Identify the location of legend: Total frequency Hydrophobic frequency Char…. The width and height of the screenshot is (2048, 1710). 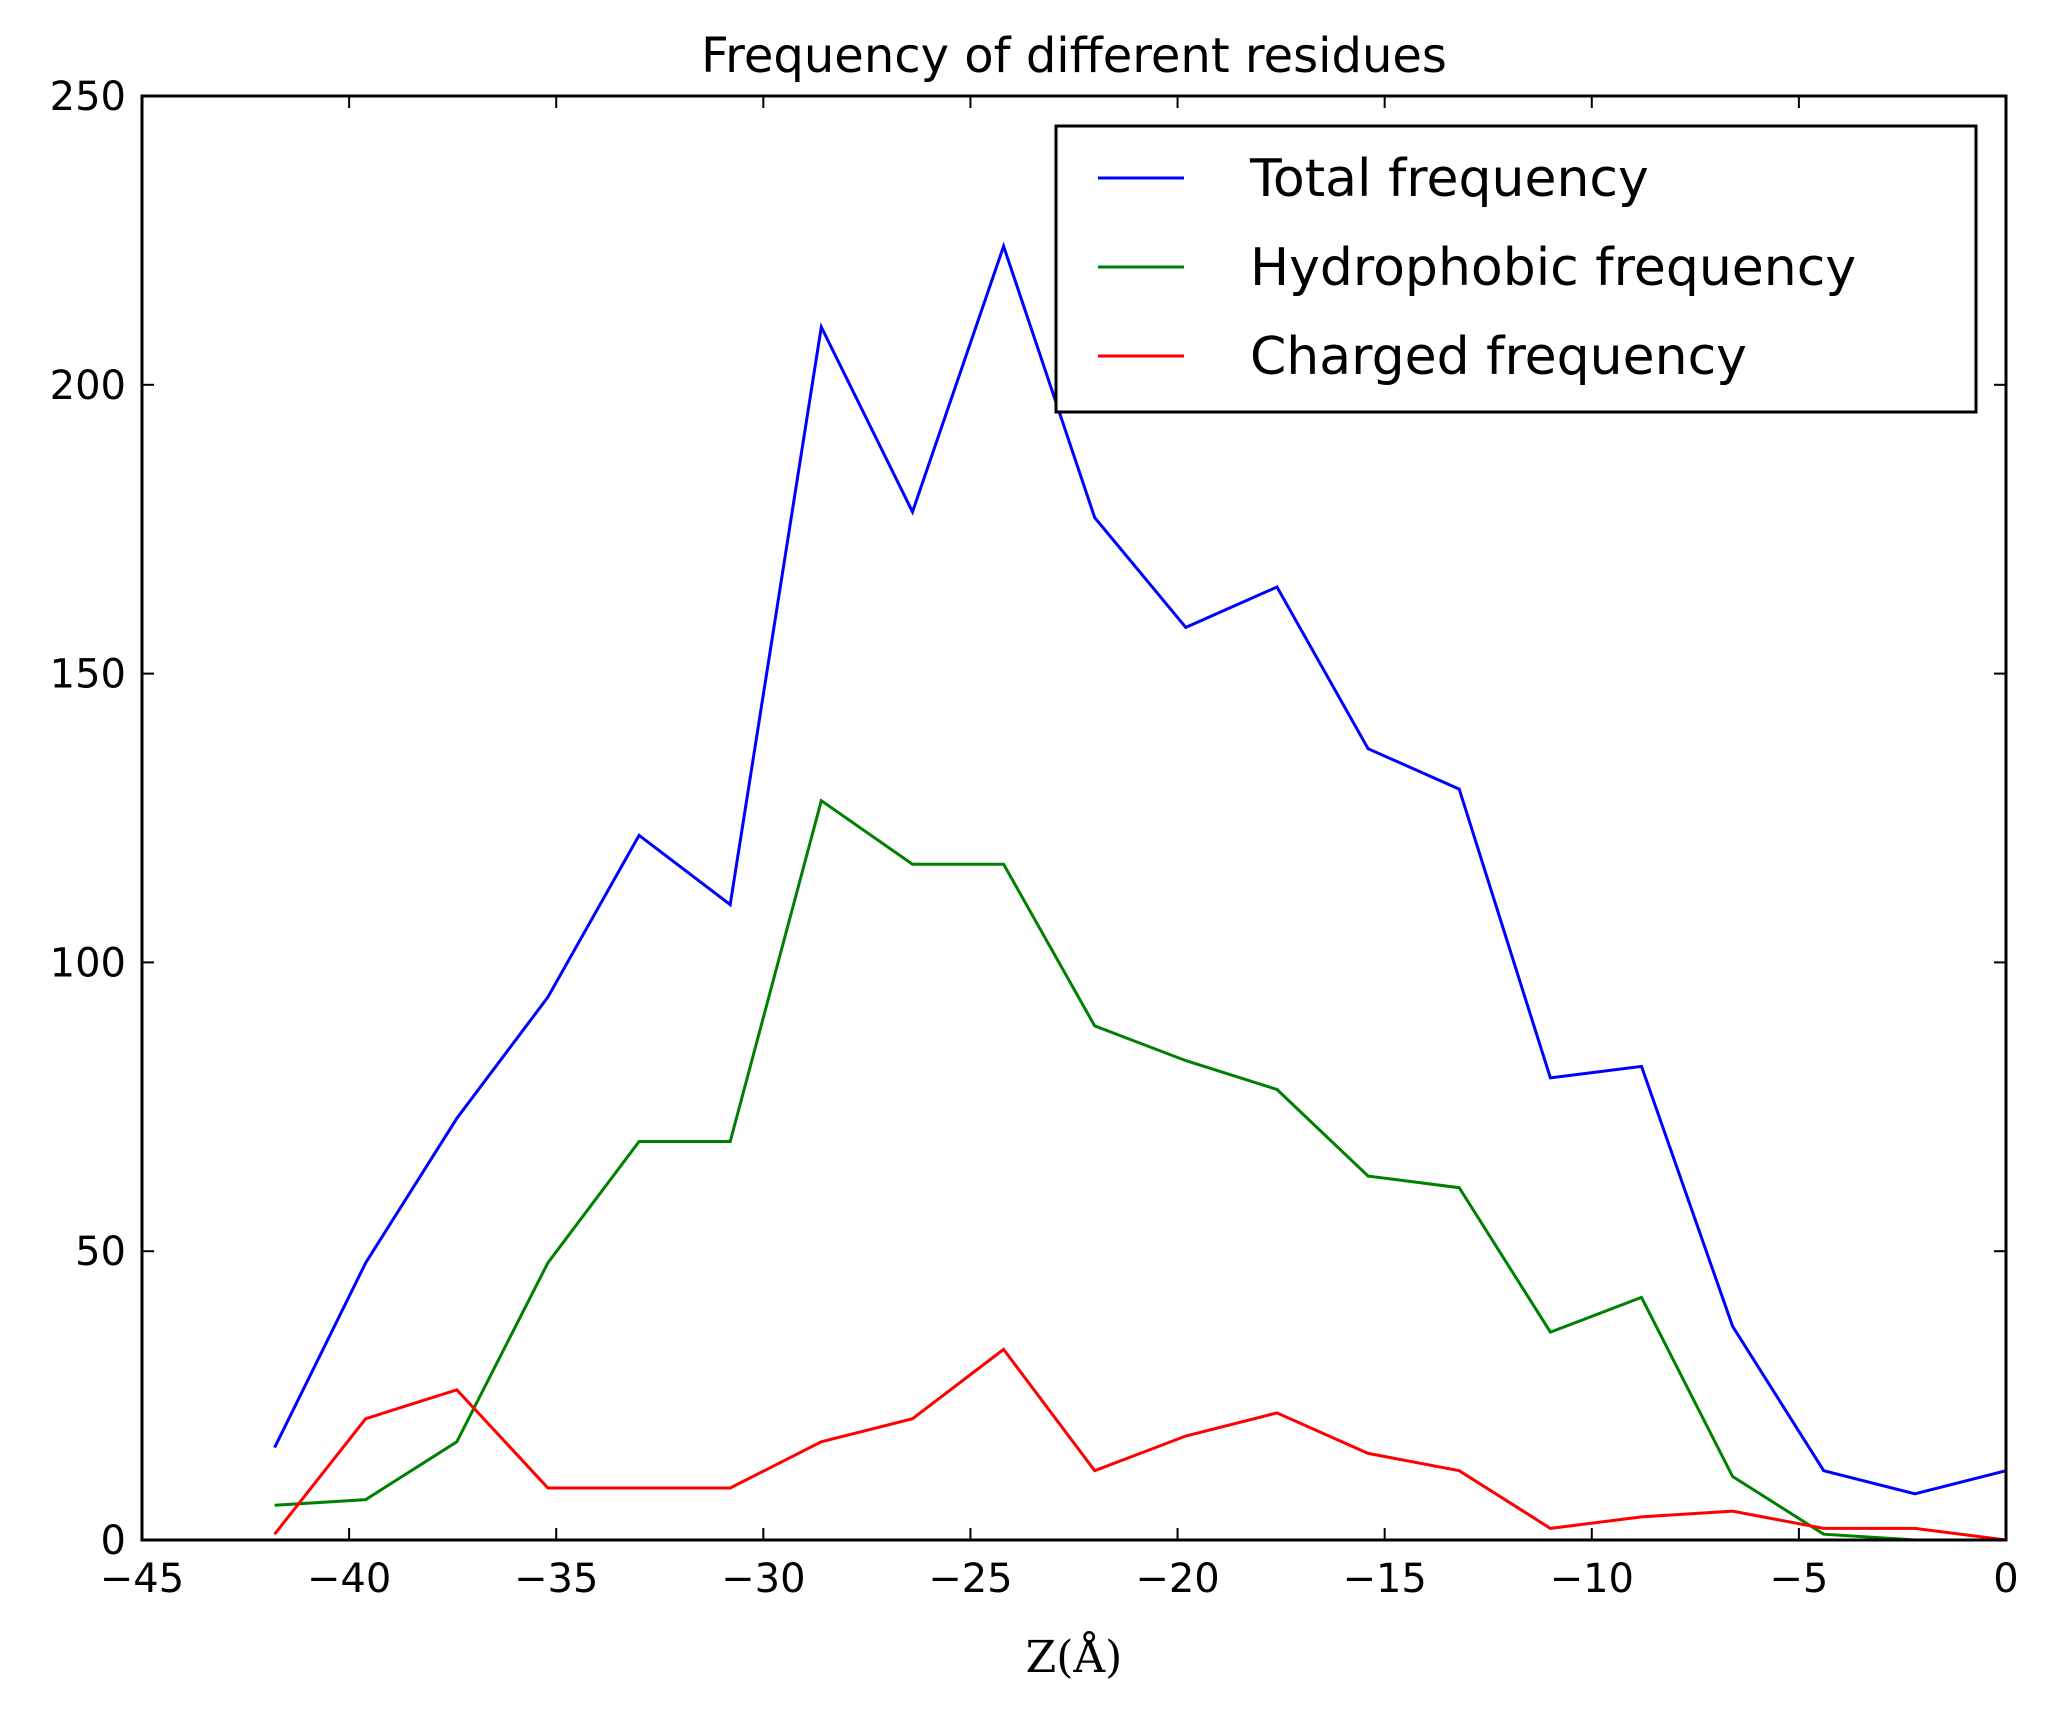
(1516, 269).